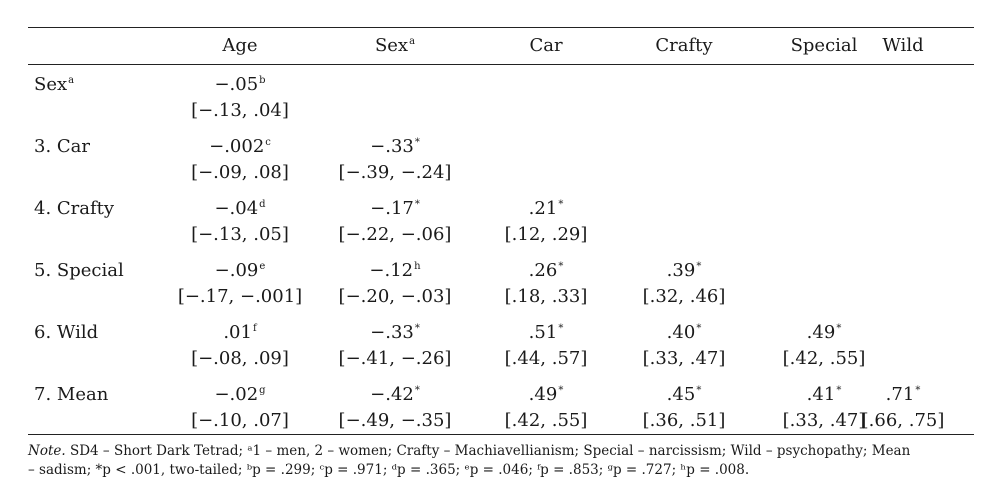 The height and width of the screenshot is (503, 1000). Describe the element at coordinates (824, 45) in the screenshot. I see `column-header-special: Special` at that location.